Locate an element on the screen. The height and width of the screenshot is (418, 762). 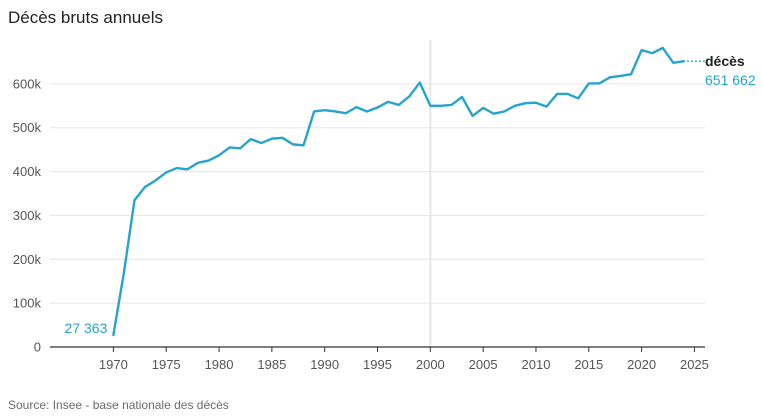
x-tick-label: 2020 is located at coordinates (641, 364).